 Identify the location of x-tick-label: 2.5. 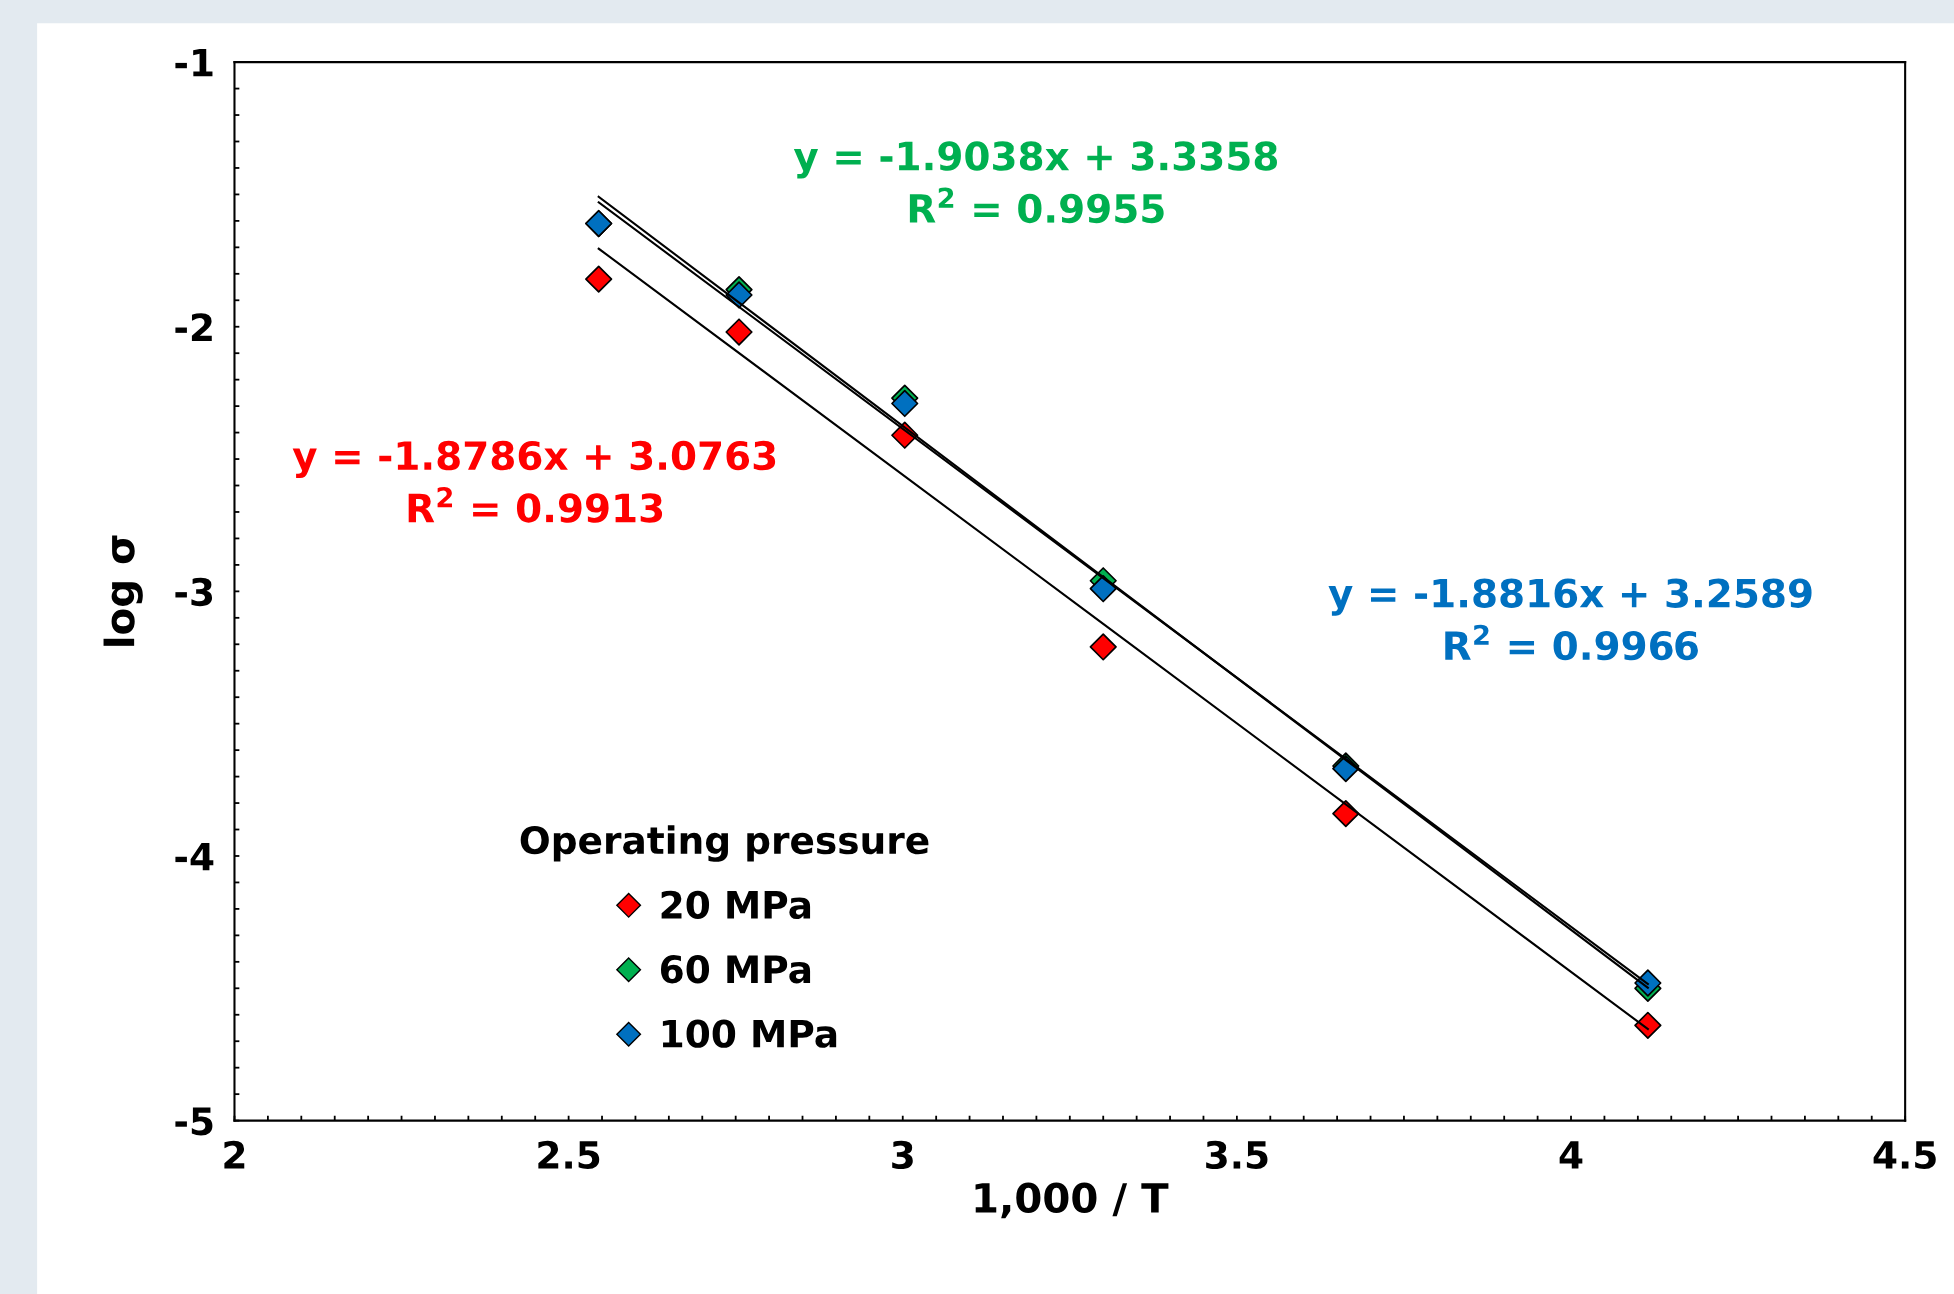
(569, 1155).